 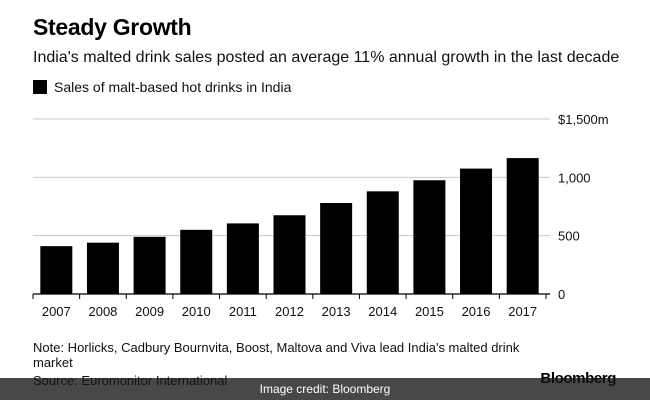 I want to click on y-axis-ticks: 0 500 1,000 $1,500m, so click(x=583, y=207).